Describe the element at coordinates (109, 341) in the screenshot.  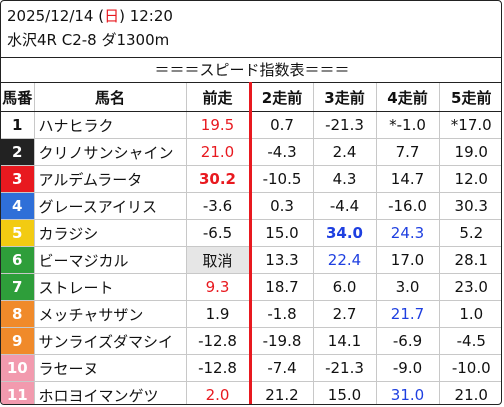
I see `horse-name: サンライズダマシイ` at that location.